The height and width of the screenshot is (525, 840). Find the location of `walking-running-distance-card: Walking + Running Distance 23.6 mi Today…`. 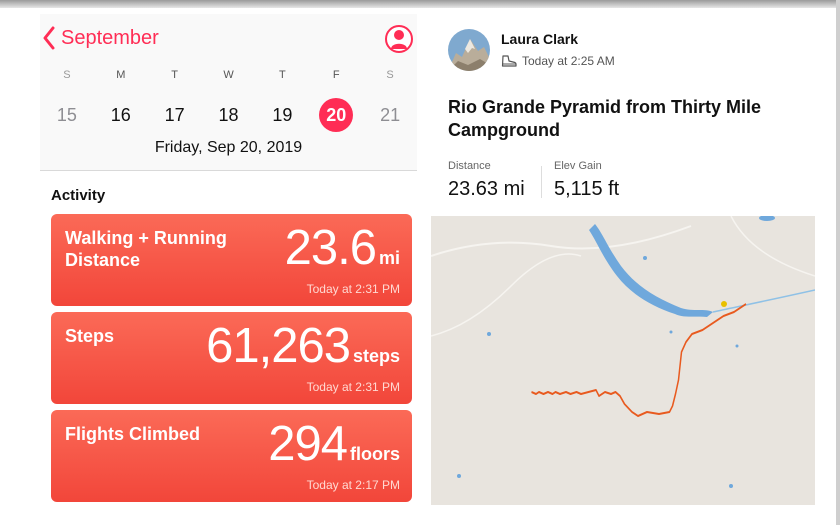

walking-running-distance-card: Walking + Running Distance 23.6 mi Today… is located at coordinates (231, 260).